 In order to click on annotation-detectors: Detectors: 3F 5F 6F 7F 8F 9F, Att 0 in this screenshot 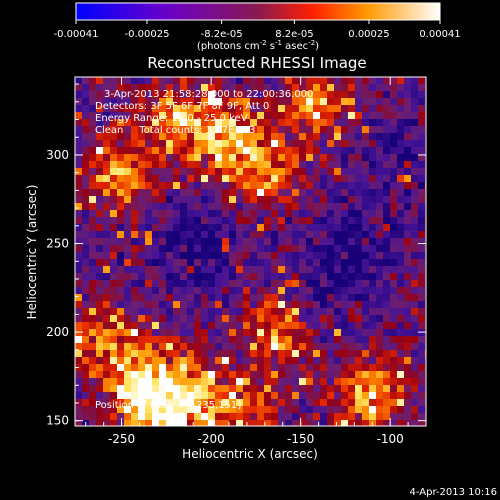, I will do `click(182, 106)`.